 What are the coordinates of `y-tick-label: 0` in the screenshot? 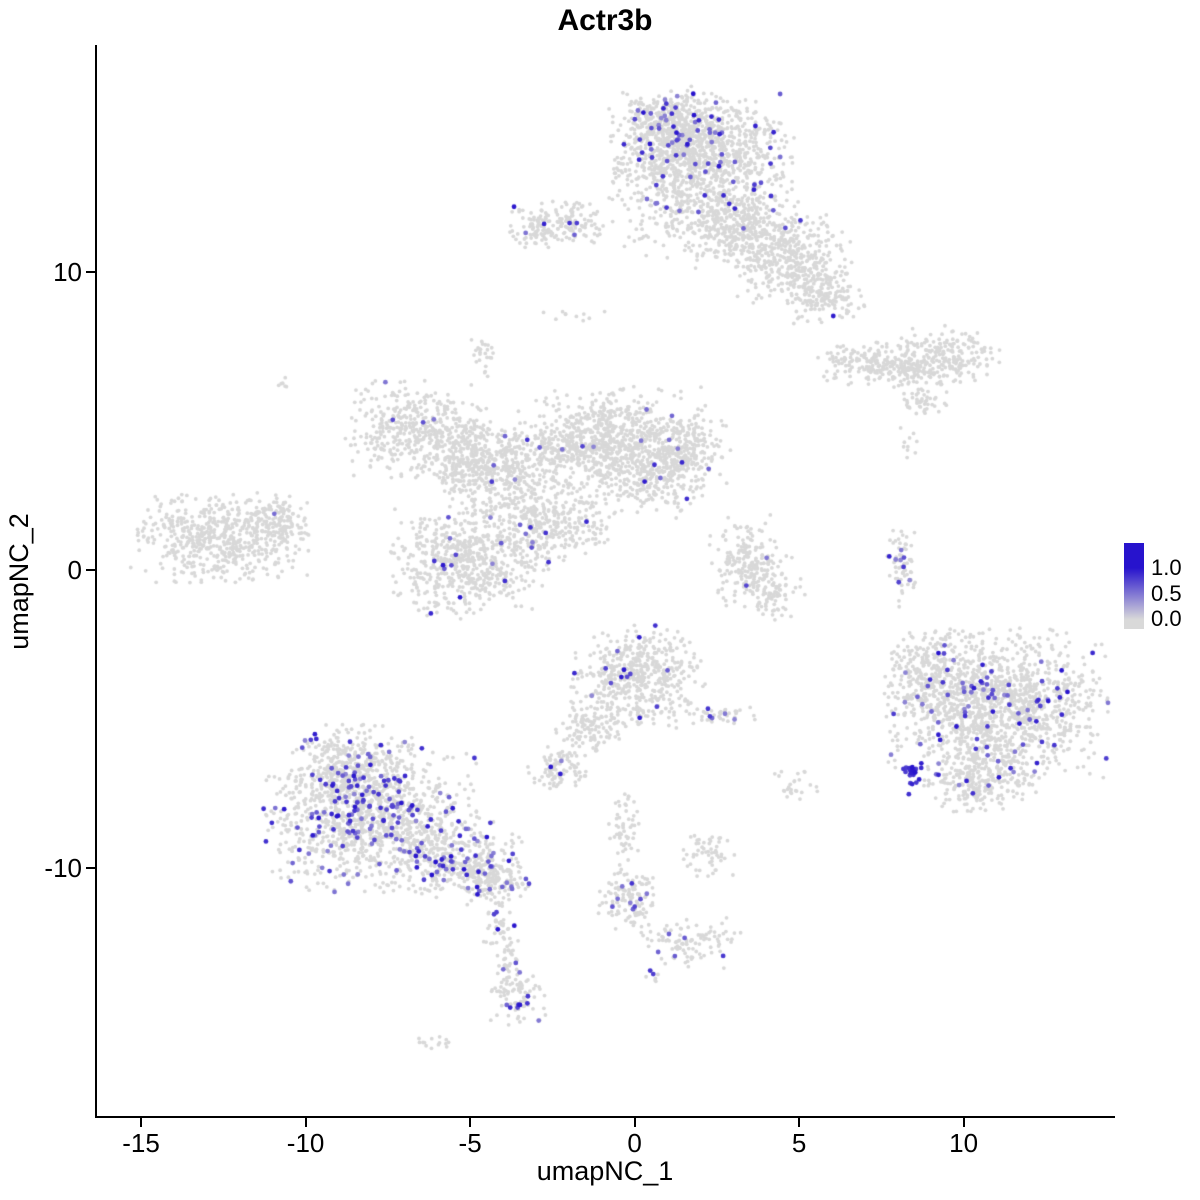 It's located at (74, 569).